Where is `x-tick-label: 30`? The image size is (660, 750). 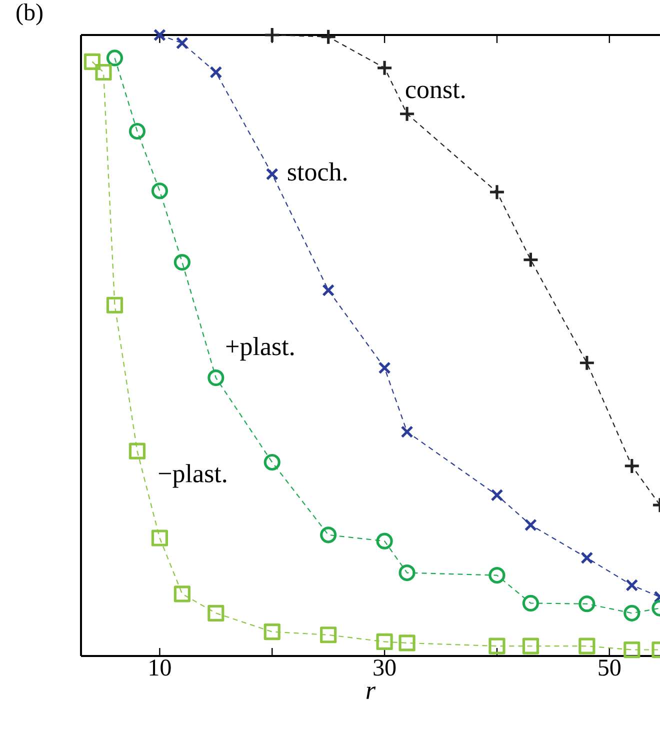
x-tick-label: 30 is located at coordinates (385, 668).